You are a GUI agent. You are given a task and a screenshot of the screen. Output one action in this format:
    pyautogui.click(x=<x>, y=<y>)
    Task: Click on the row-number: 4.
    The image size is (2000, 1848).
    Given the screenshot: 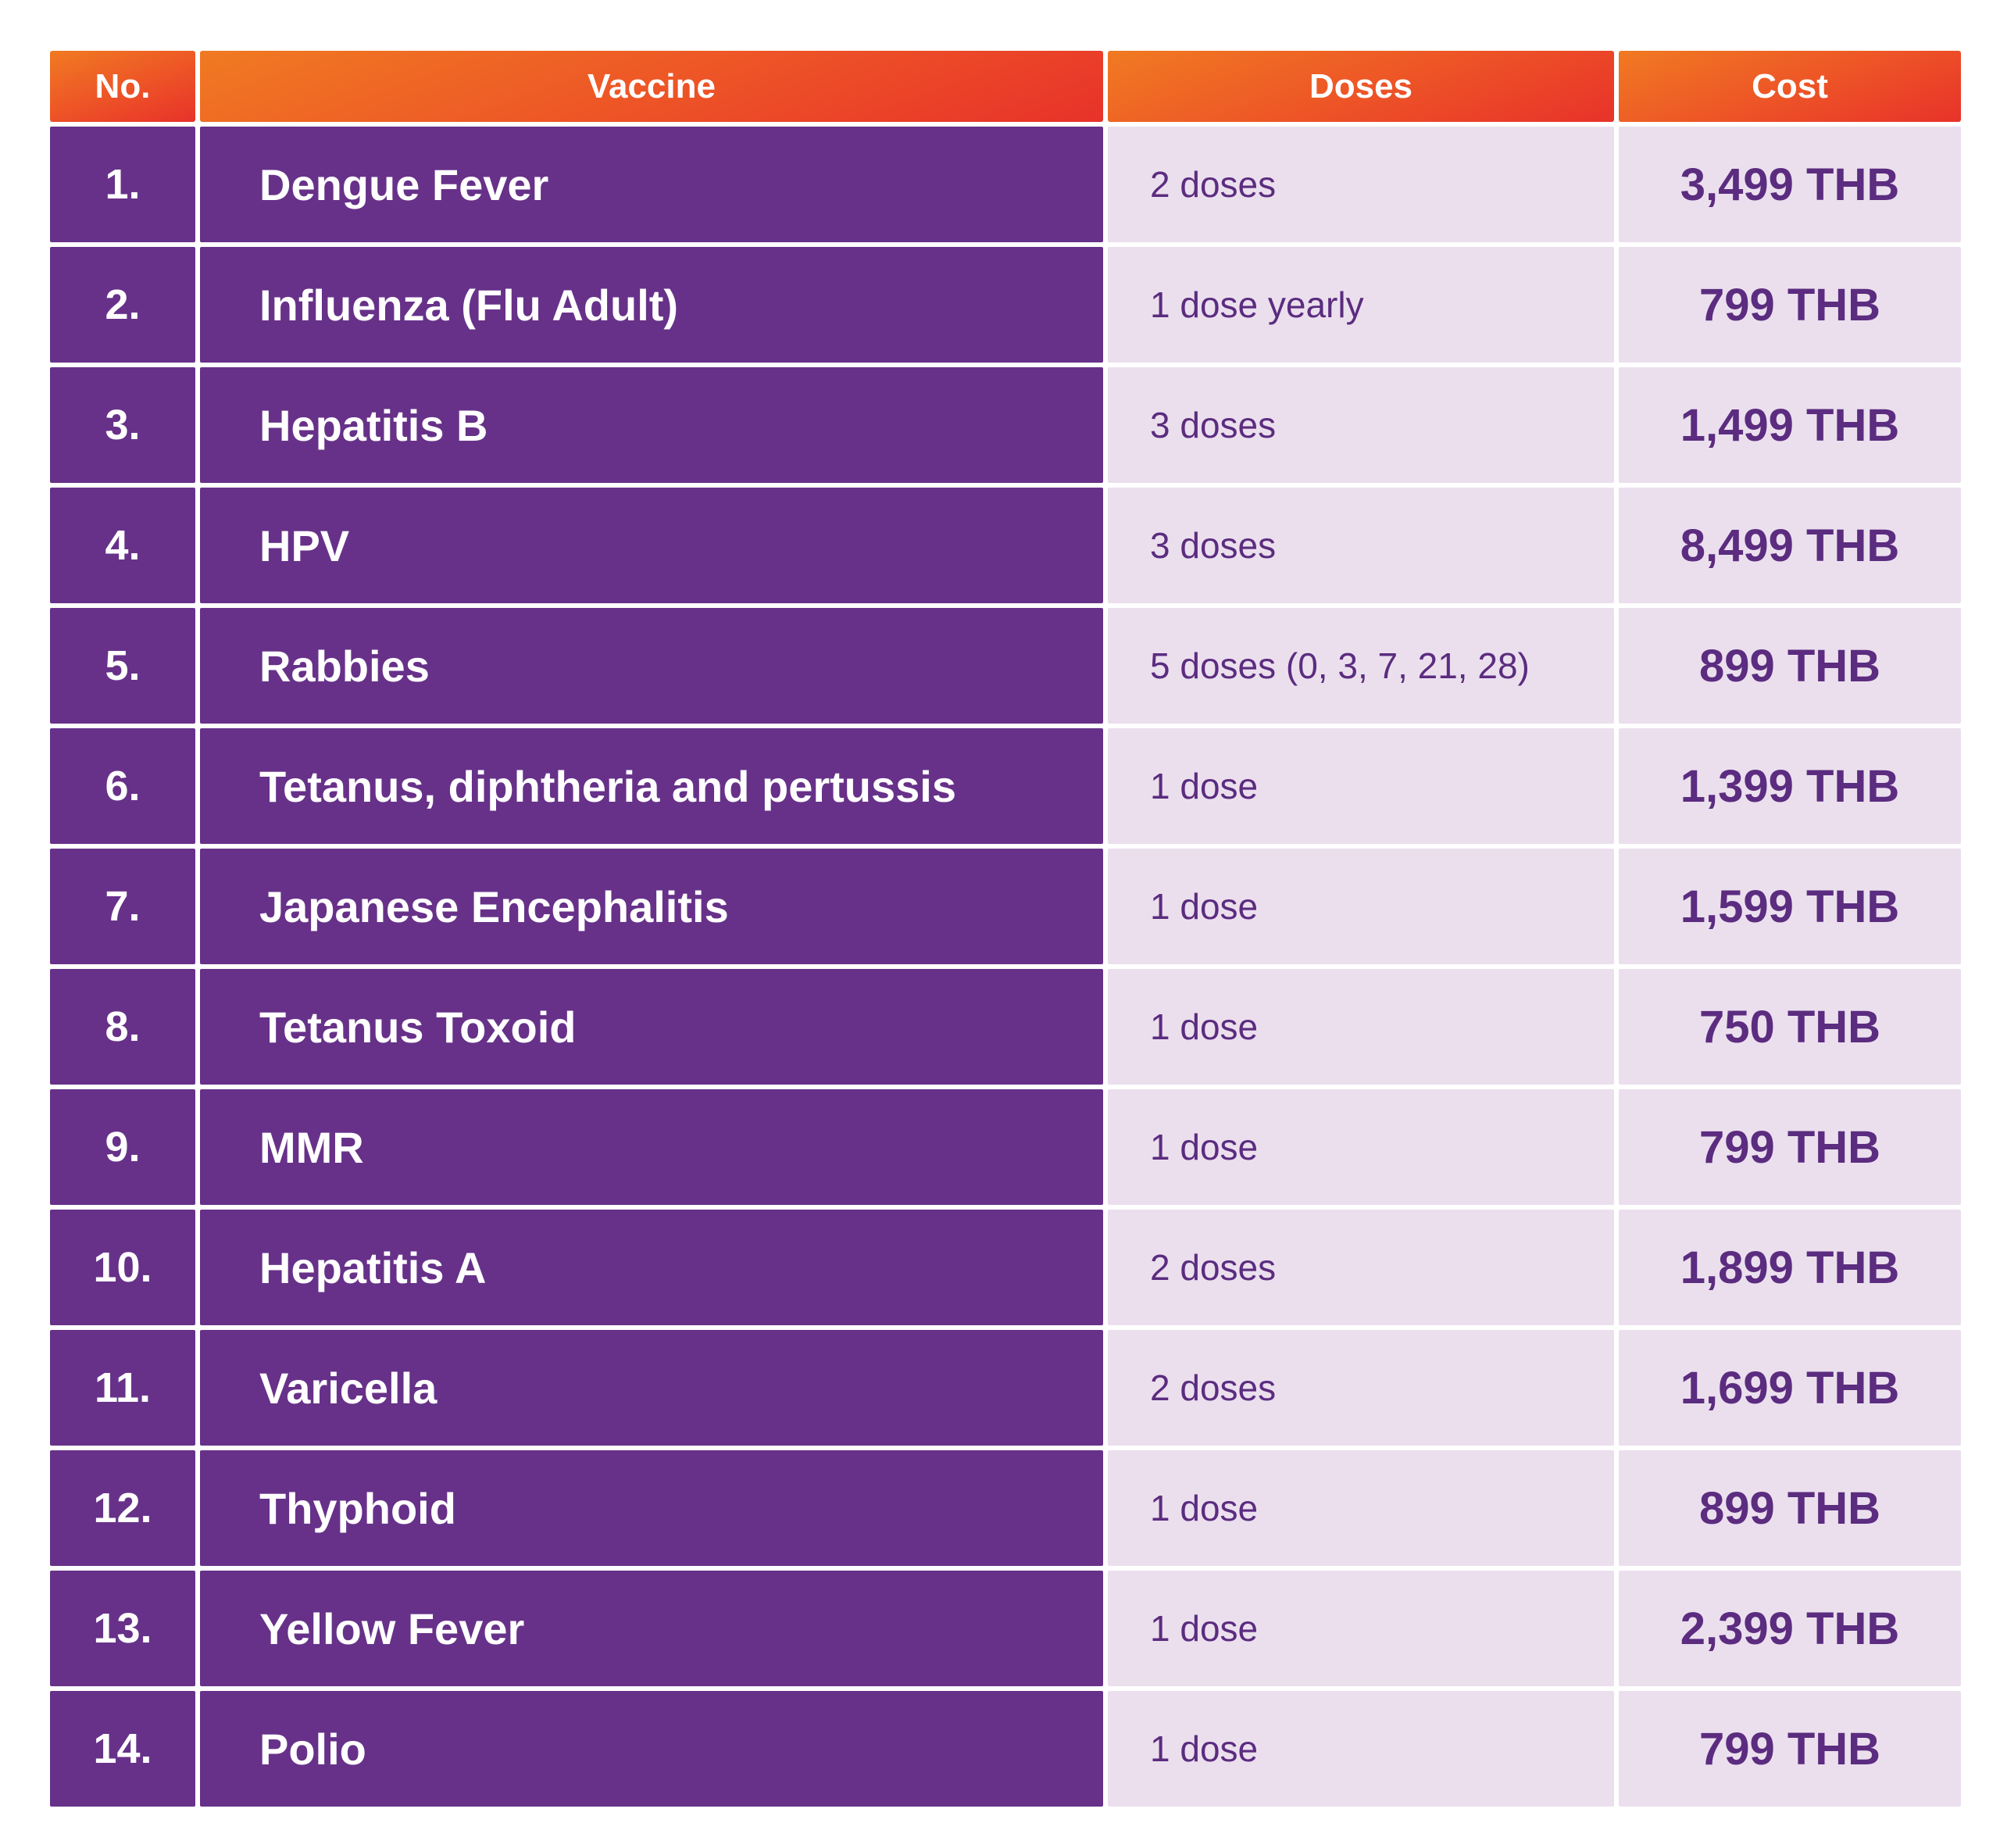 What is the action you would take?
    pyautogui.click(x=123, y=545)
    